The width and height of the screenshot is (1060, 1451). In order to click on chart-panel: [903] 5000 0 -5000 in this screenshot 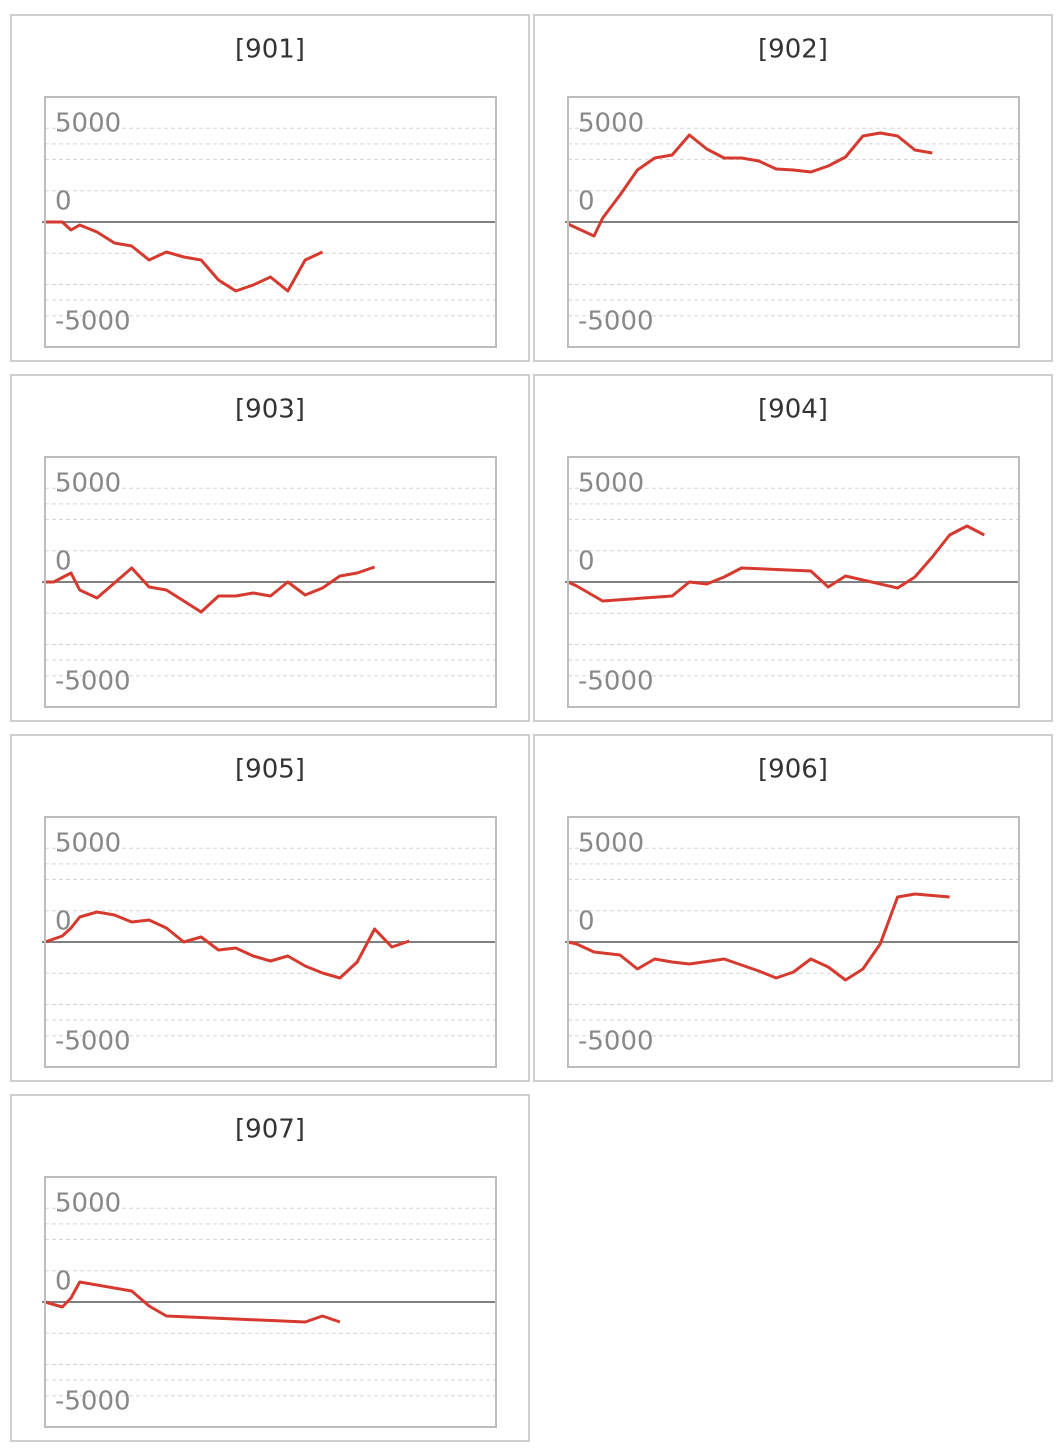, I will do `click(270, 548)`.